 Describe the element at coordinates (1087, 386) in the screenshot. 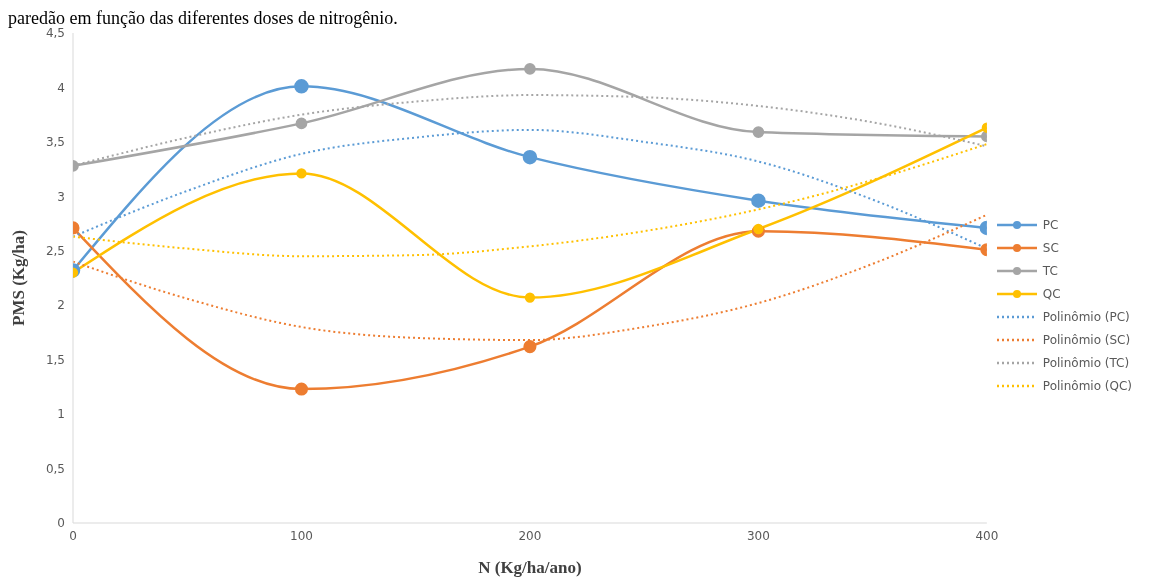

I see `legend-label: Polinômio (QC)` at that location.